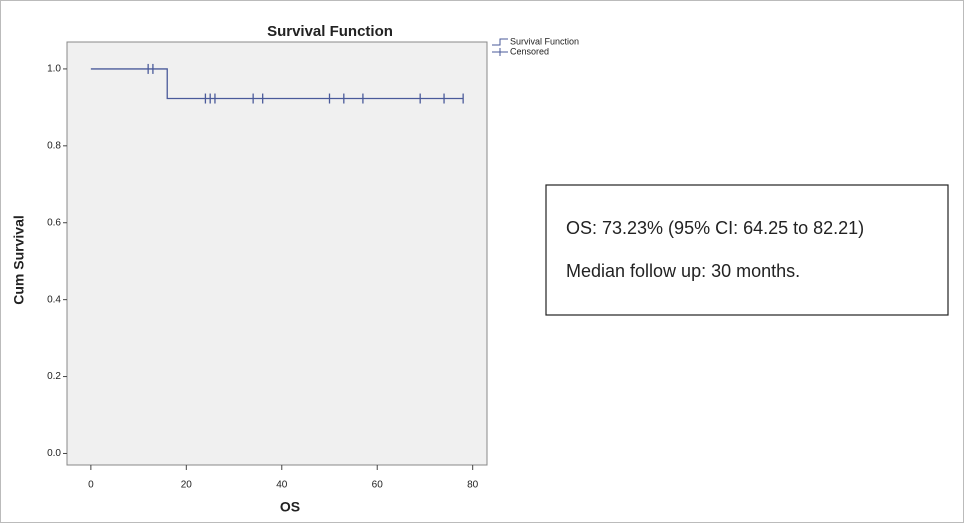  What do you see at coordinates (19, 259) in the screenshot?
I see `y-axis-label: Cum Survival` at bounding box center [19, 259].